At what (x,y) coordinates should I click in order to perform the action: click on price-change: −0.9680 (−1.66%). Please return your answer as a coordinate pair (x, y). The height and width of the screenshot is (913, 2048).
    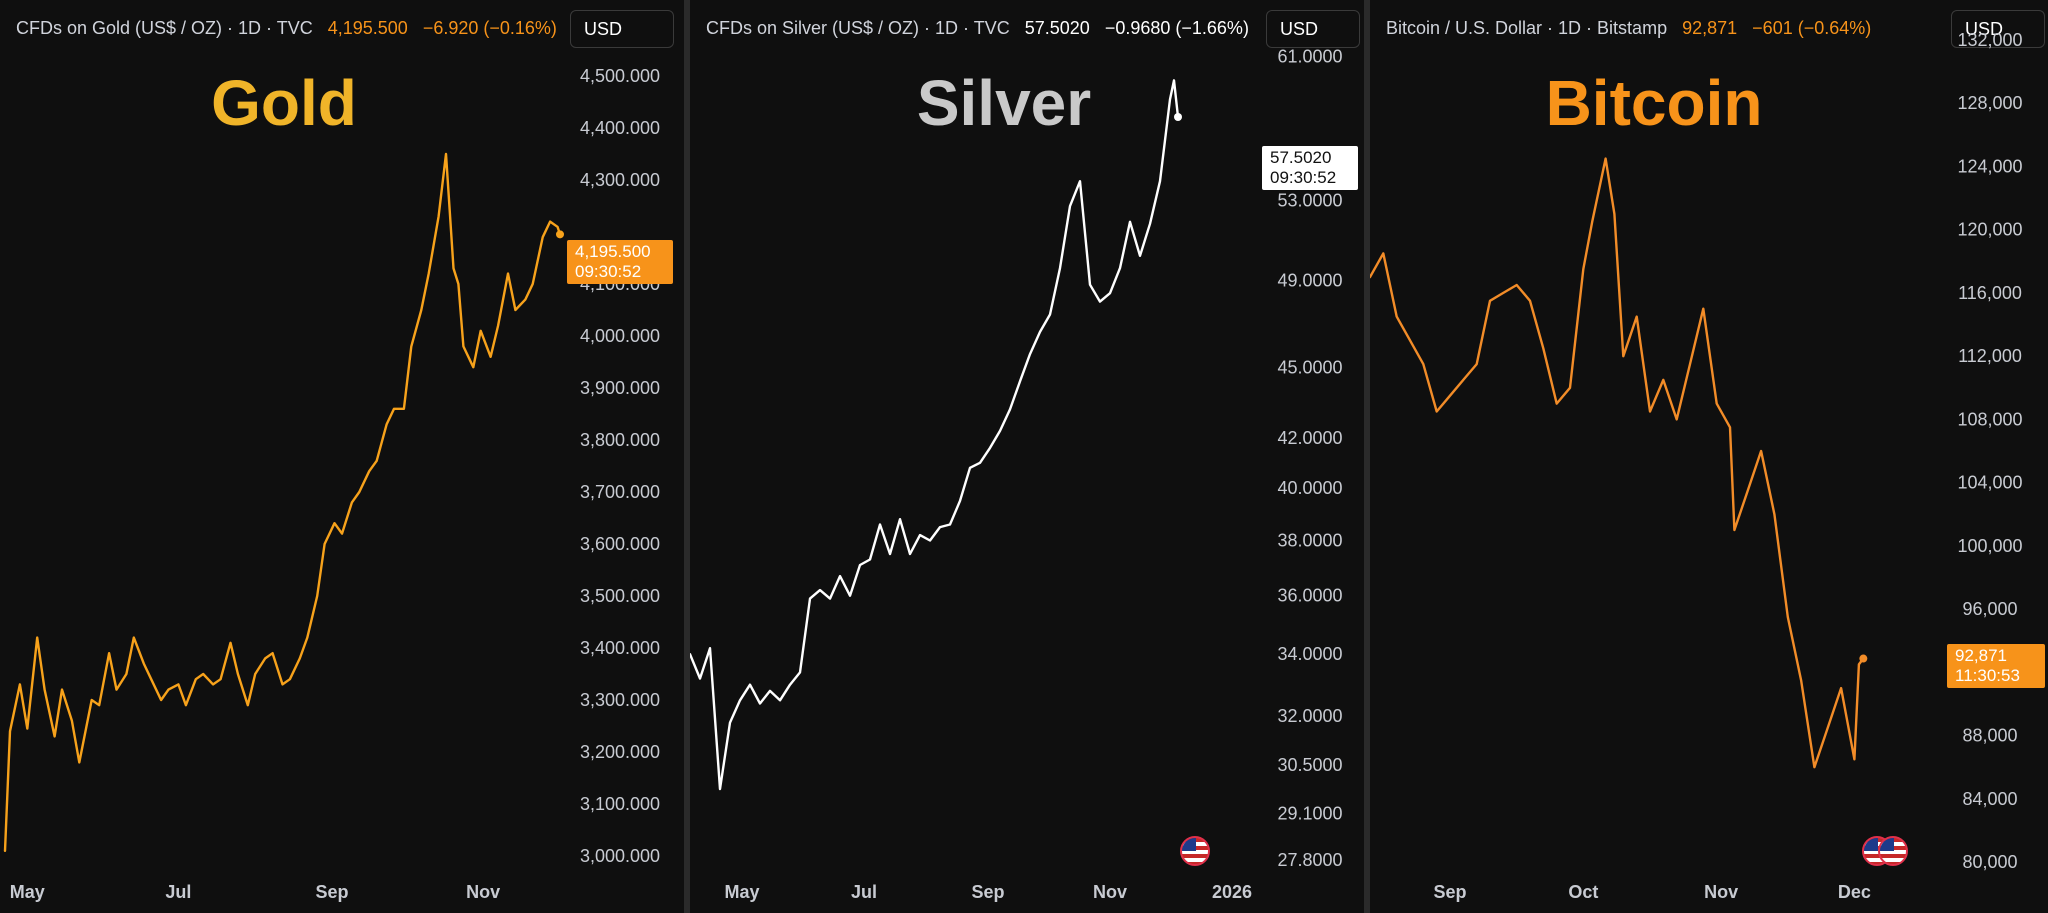
    Looking at the image, I should click on (1176, 28).